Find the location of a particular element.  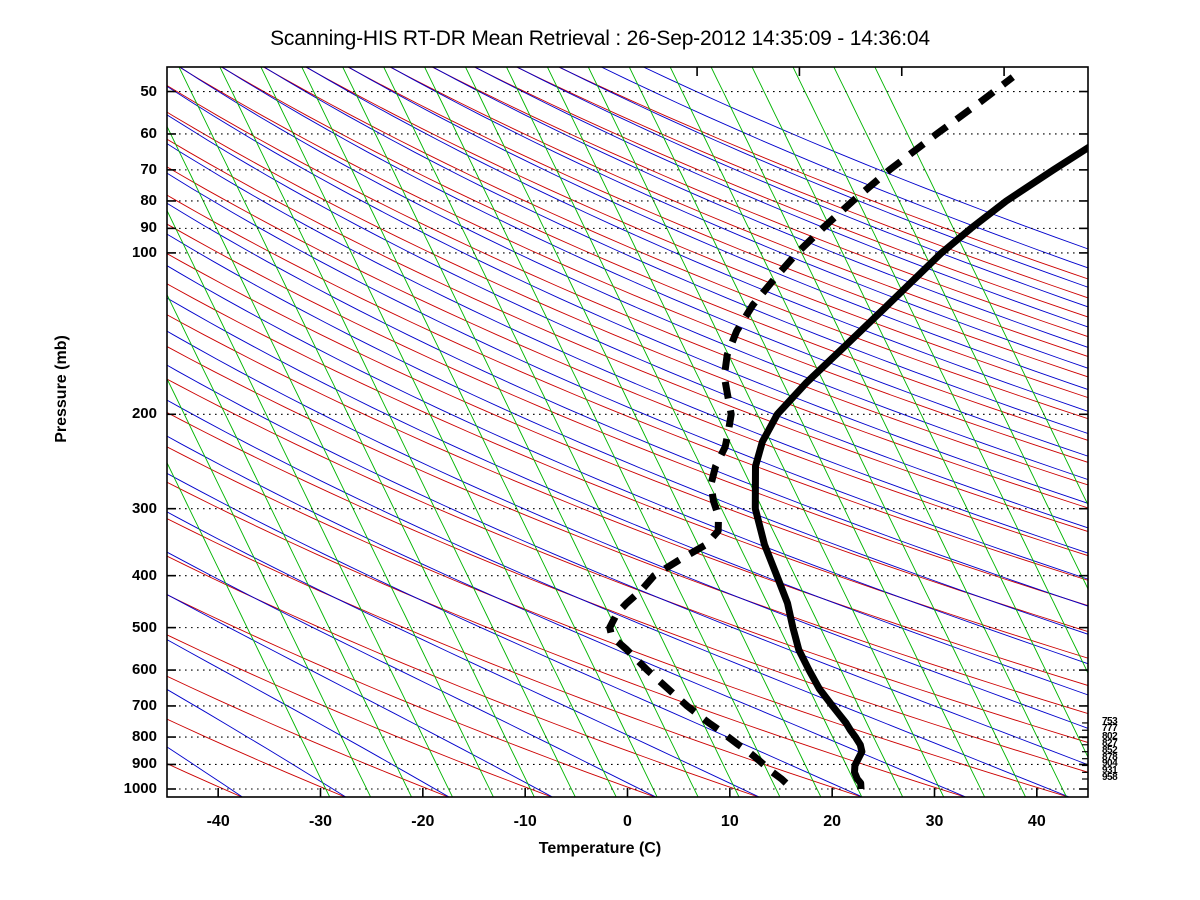

x-tick-label: 40 is located at coordinates (1036, 821).